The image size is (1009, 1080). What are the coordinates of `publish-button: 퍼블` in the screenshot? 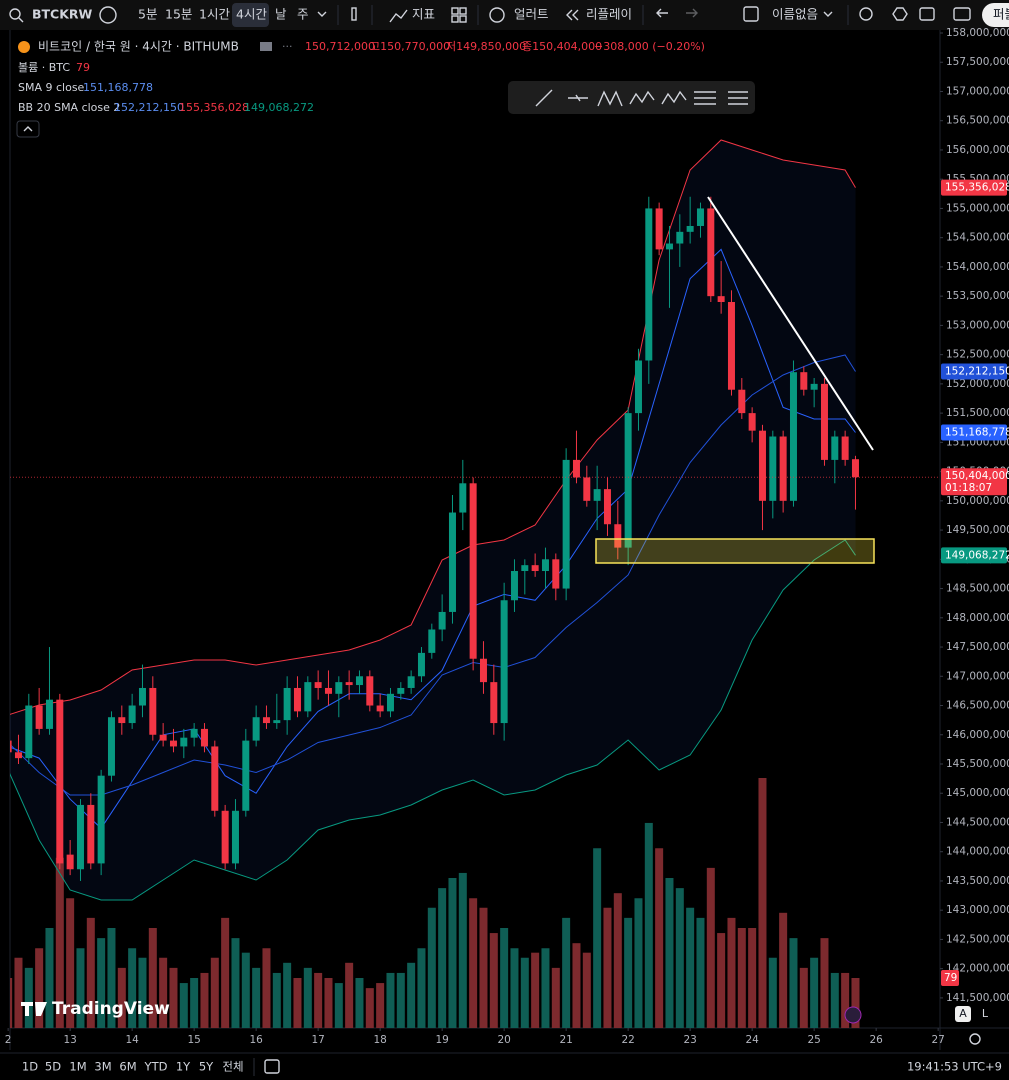 It's located at (1001, 14).